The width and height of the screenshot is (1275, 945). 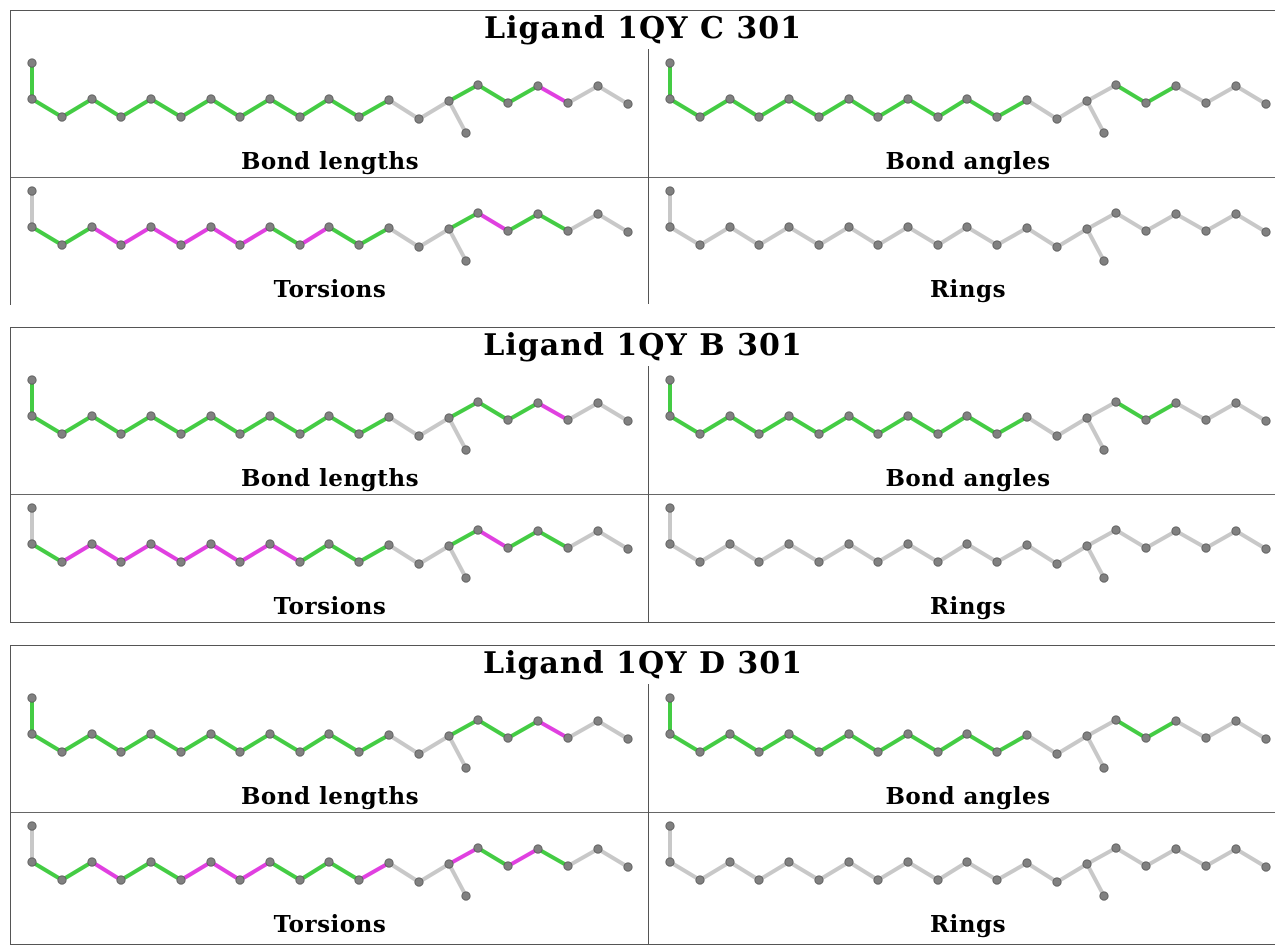 I want to click on panel-divider-vertical, so click(x=648, y=176).